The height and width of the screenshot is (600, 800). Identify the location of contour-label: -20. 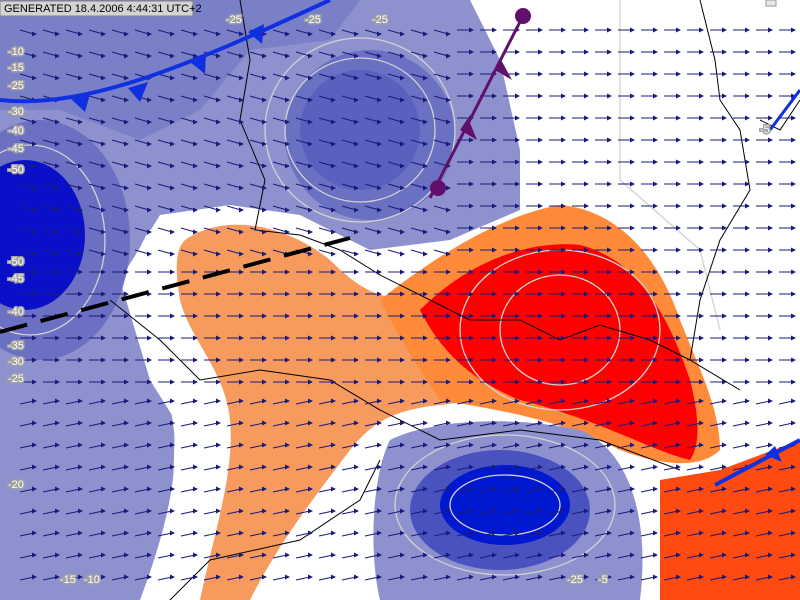
(16, 485).